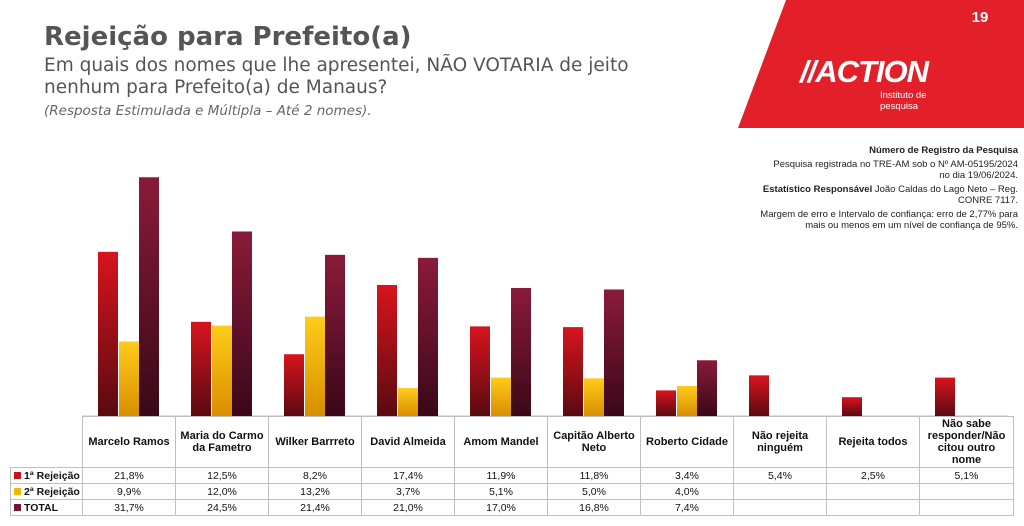 The image size is (1024, 526). What do you see at coordinates (129, 491) in the screenshot?
I see `data-label-2-rejeicao-marcelo-ramos: 9,9%` at bounding box center [129, 491].